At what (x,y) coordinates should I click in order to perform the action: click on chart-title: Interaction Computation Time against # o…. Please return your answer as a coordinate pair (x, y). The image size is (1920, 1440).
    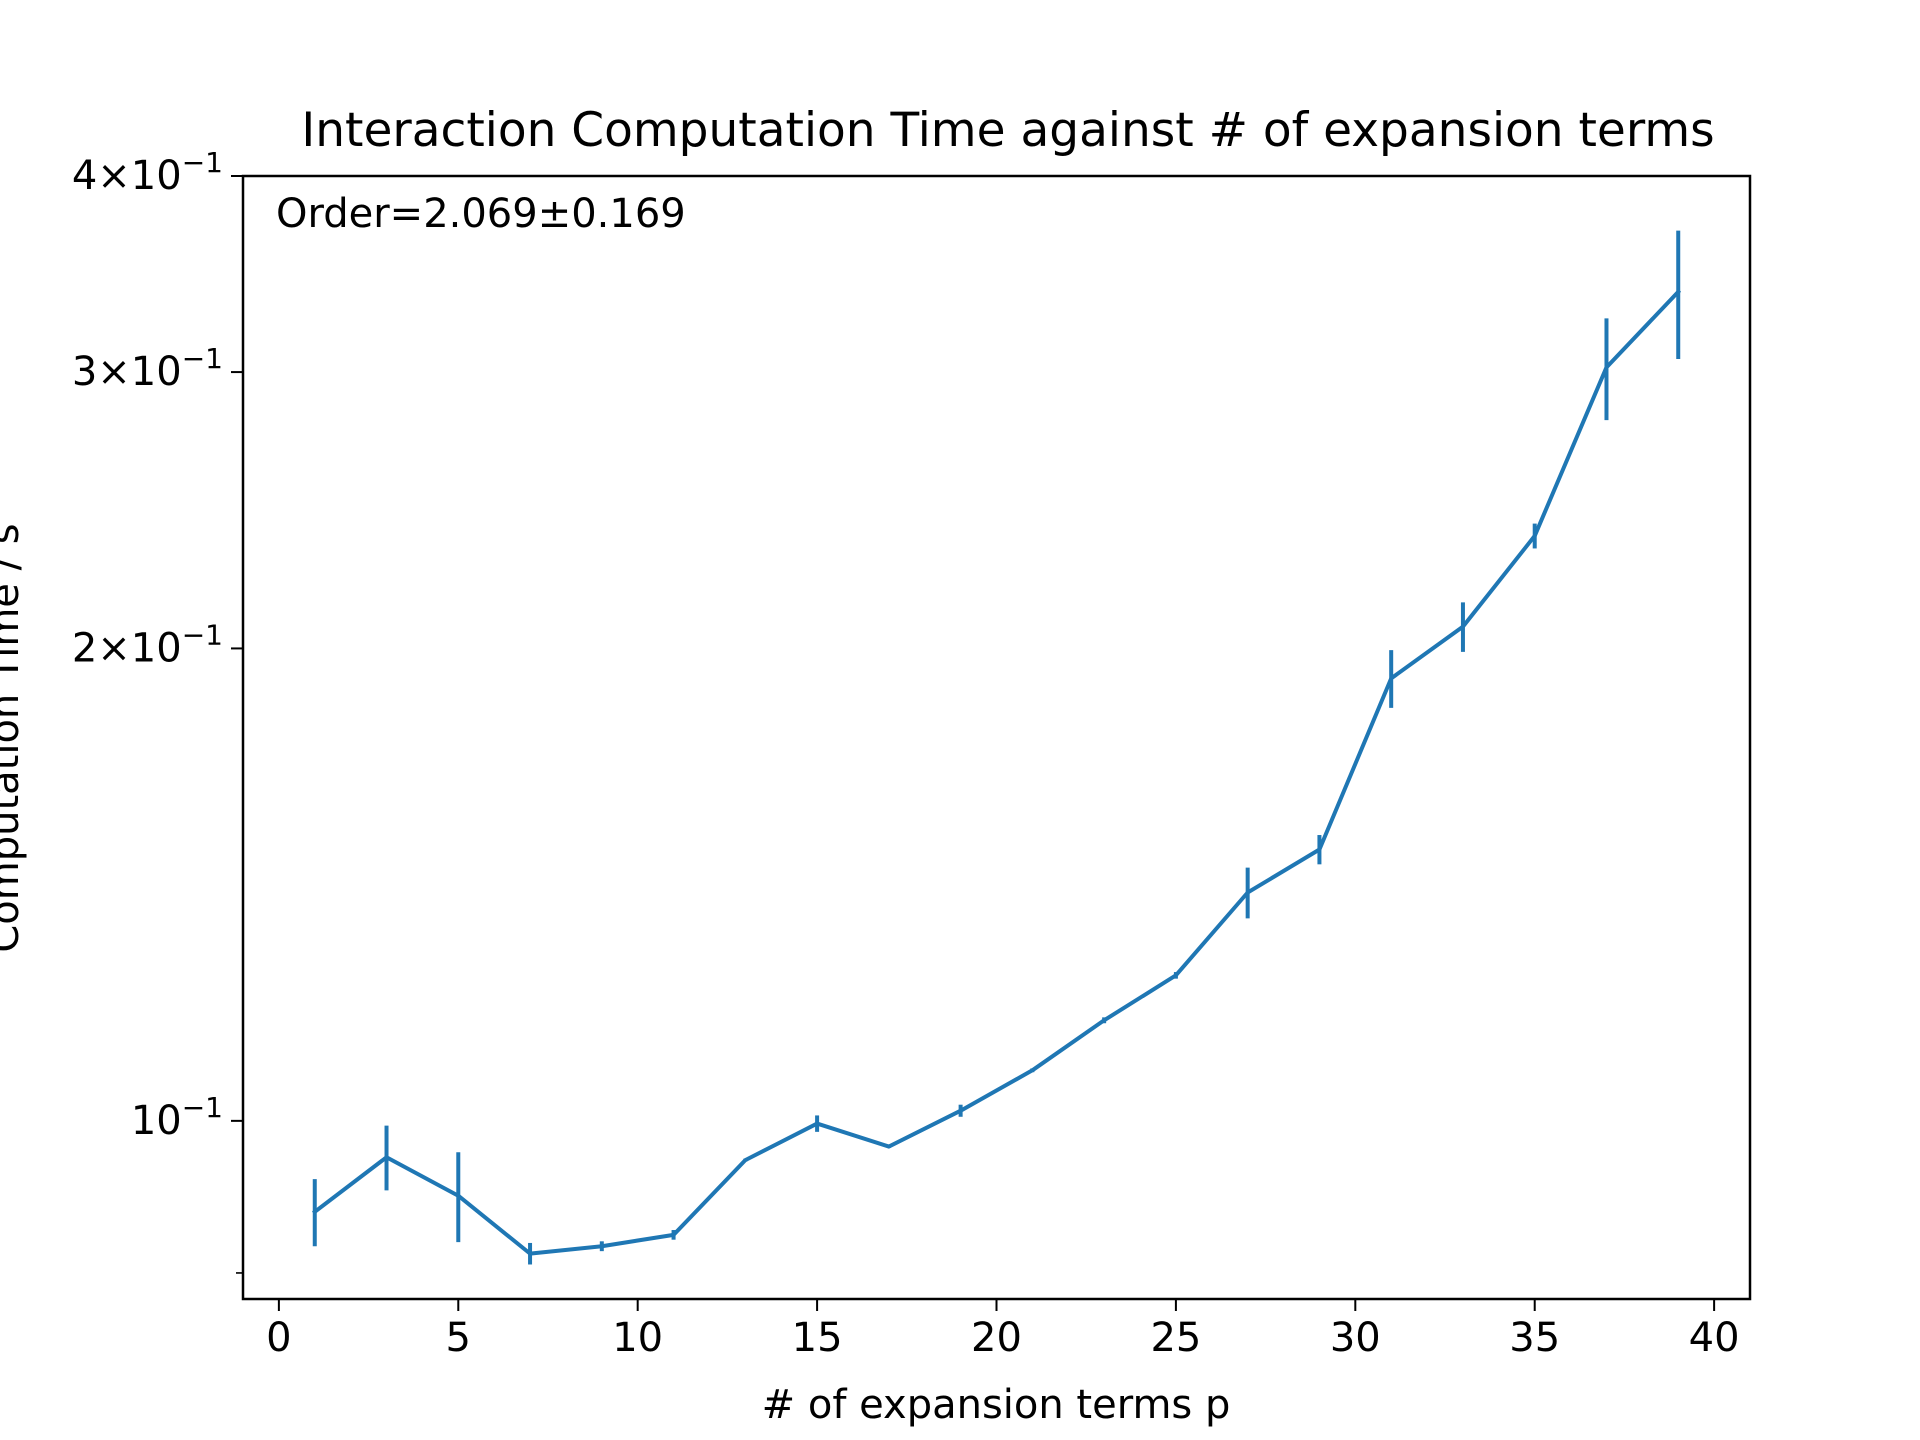
    Looking at the image, I should click on (1007, 130).